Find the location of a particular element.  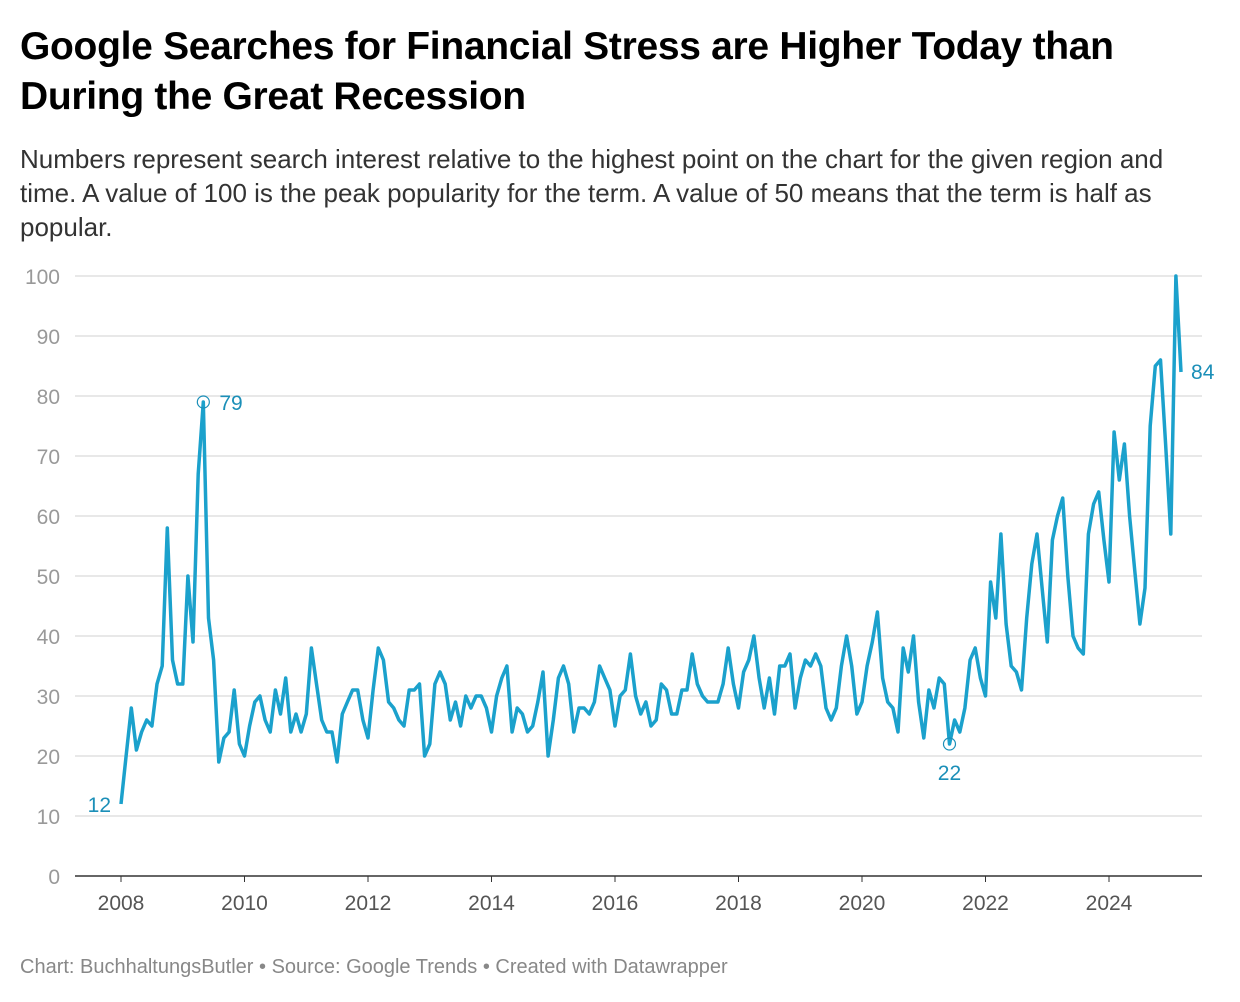

y-tick-label: 50 is located at coordinates (48, 577).